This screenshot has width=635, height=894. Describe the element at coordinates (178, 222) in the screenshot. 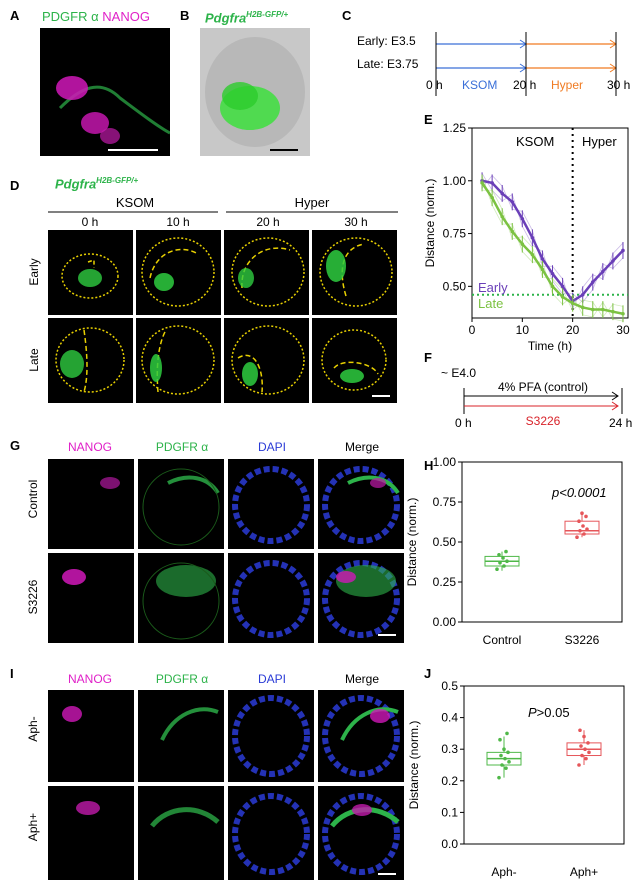

I see `d-time-10: 10 h` at that location.